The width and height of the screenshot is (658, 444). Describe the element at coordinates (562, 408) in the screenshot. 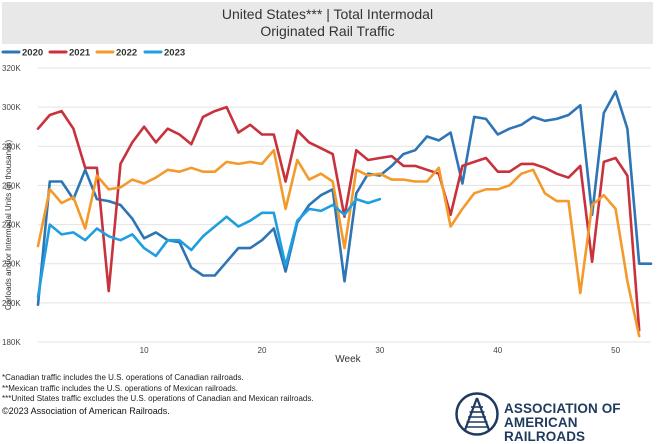

I see `logo-line-1: ASSOCIATION OF` at that location.